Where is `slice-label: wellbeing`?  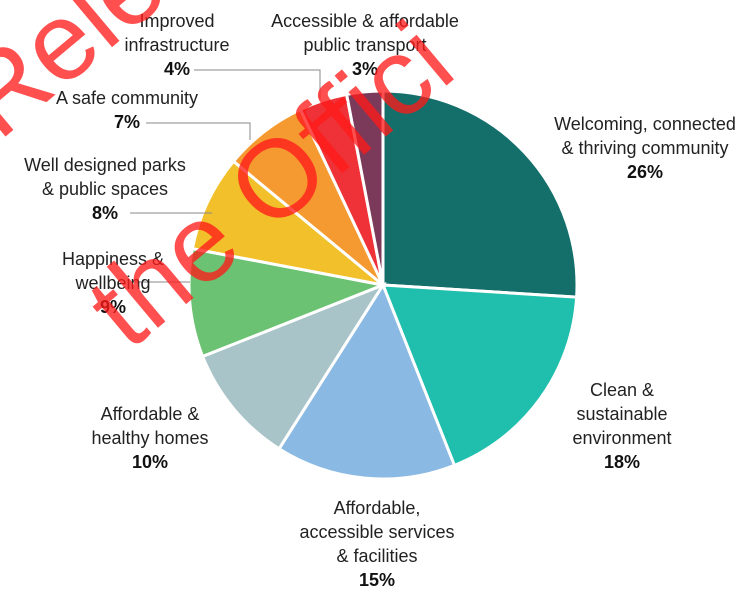
slice-label: wellbeing is located at coordinates (112, 283).